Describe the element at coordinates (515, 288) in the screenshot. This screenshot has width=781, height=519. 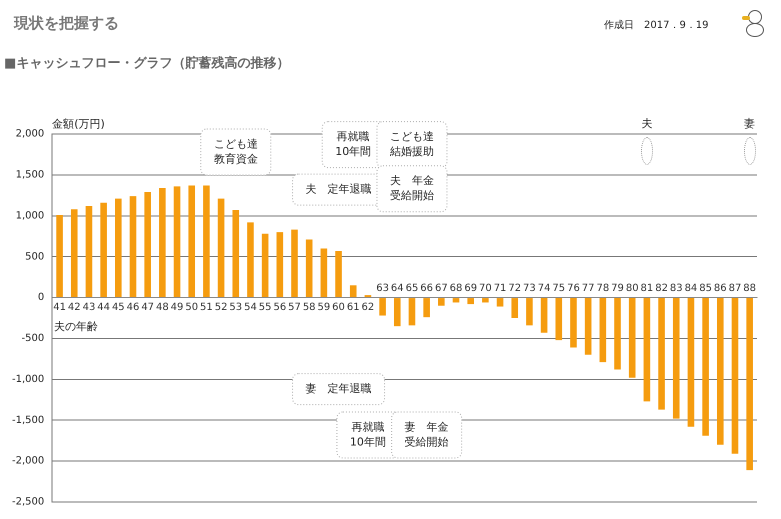
I see `x-tick-label: 72` at that location.